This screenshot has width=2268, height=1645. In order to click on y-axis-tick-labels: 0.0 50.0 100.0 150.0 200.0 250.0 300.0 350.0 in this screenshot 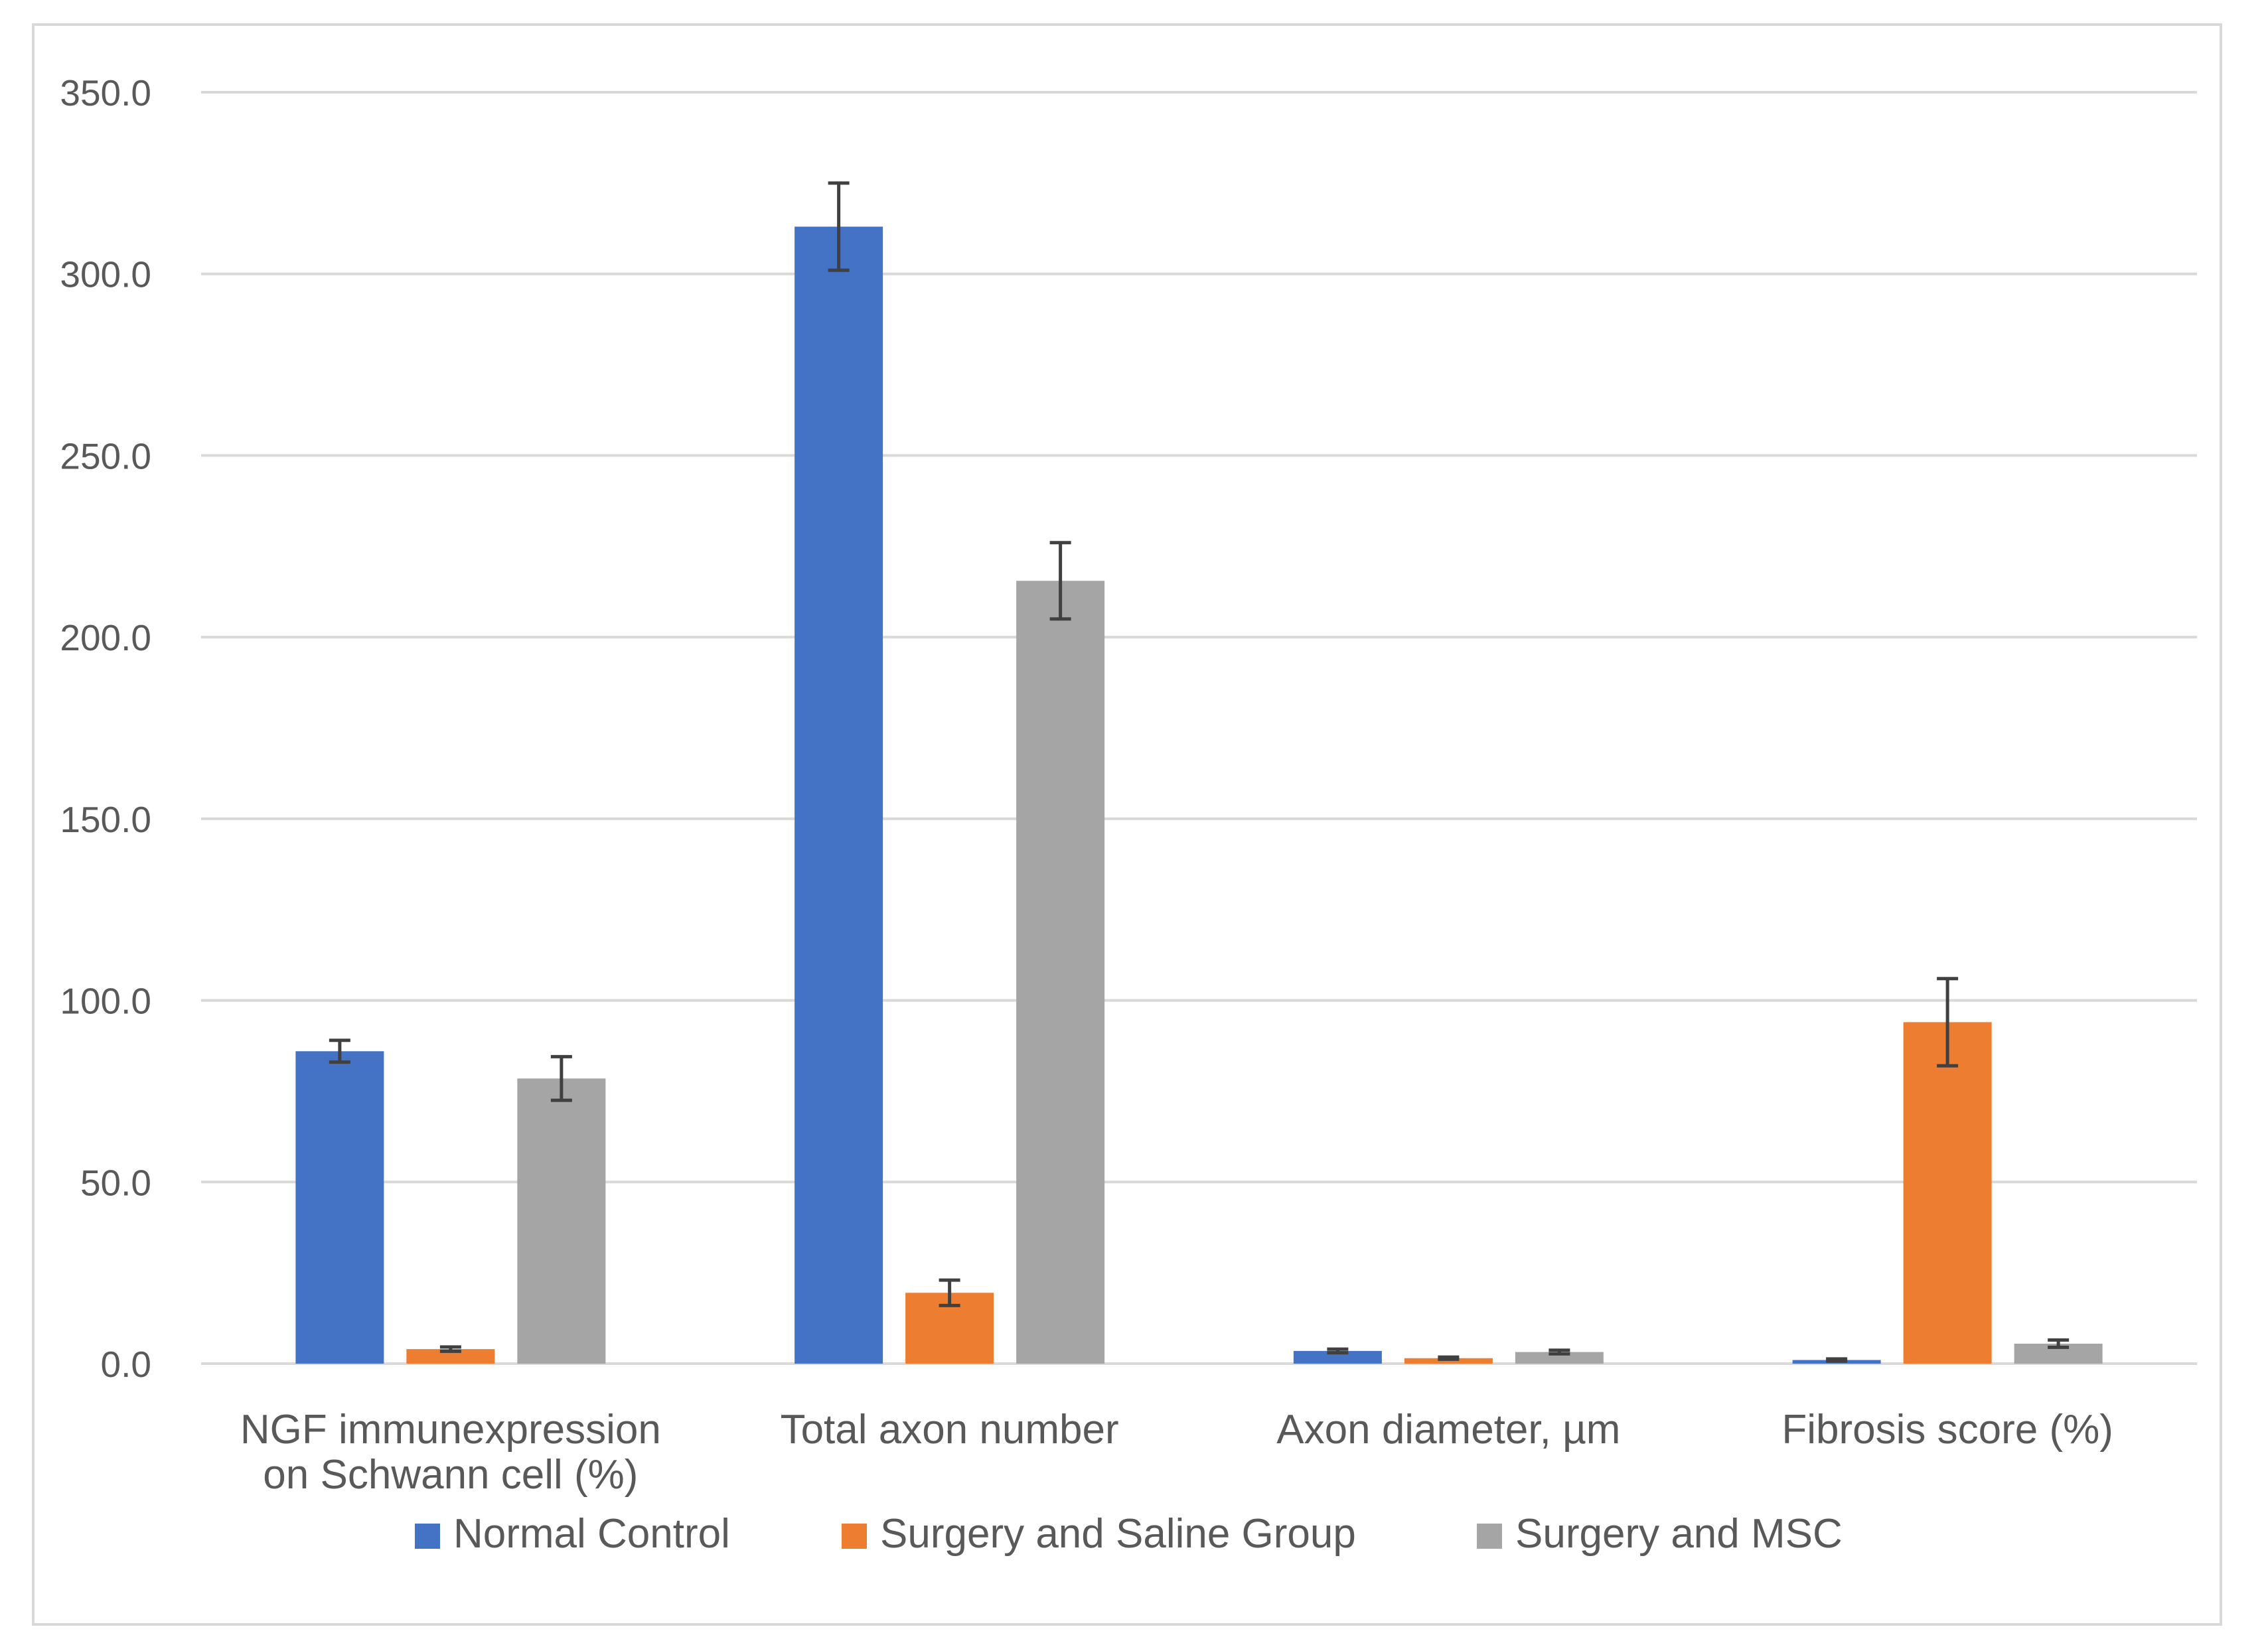, I will do `click(105, 728)`.